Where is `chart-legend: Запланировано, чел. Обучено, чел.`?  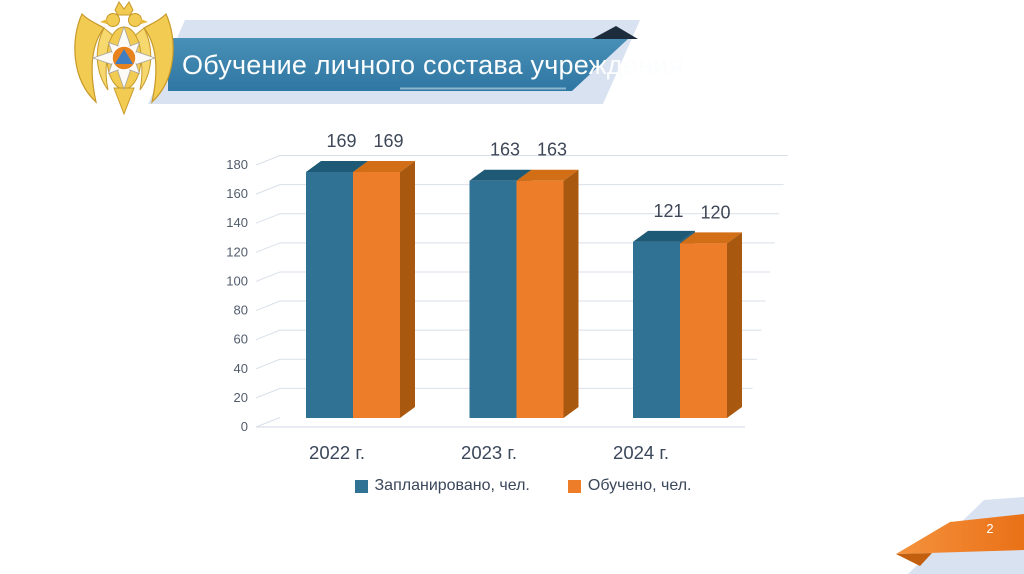
chart-legend: Запланировано, чел. Обучено, чел. is located at coordinates (523, 486).